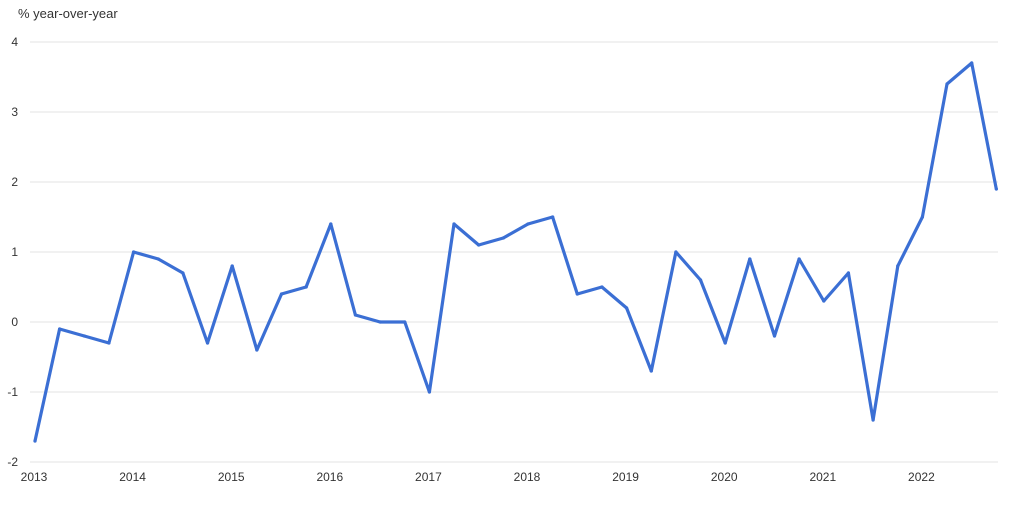 The image size is (1024, 509). What do you see at coordinates (14, 112) in the screenshot?
I see `y-tick-label: 3` at bounding box center [14, 112].